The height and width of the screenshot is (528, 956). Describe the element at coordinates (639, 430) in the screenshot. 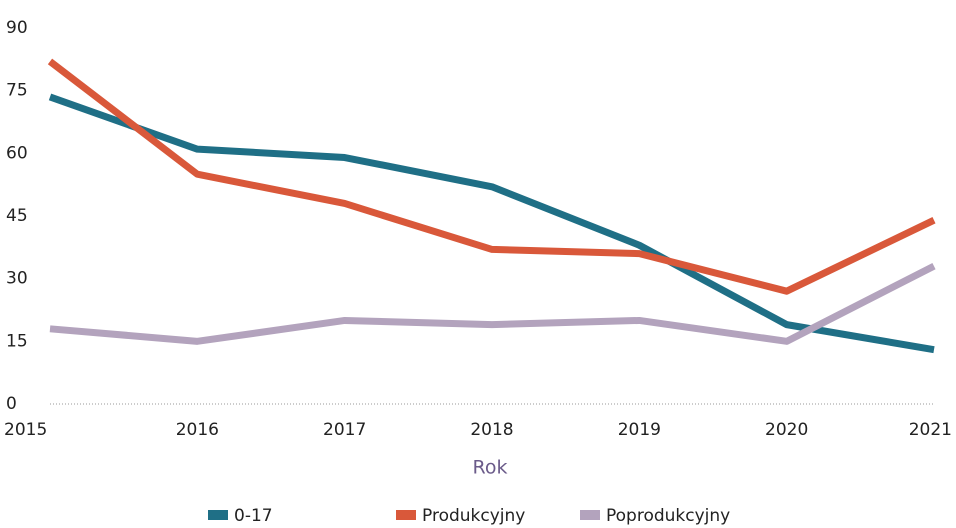

I see `x-tick-label: 2019` at that location.